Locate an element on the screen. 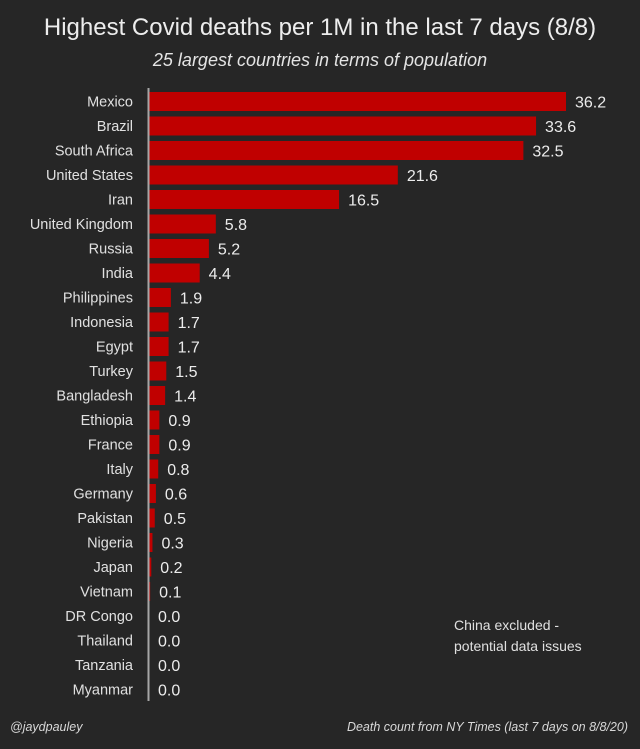 The image size is (640, 749). annotation-line-1: China excluded - is located at coordinates (507, 625).